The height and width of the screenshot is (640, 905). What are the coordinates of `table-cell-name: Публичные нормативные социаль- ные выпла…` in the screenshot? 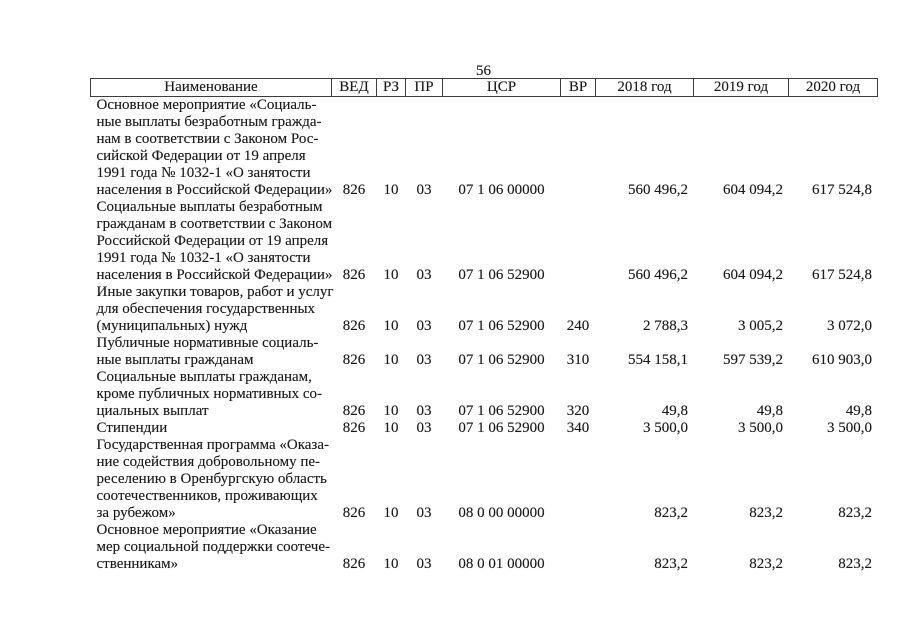 It's located at (207, 351).